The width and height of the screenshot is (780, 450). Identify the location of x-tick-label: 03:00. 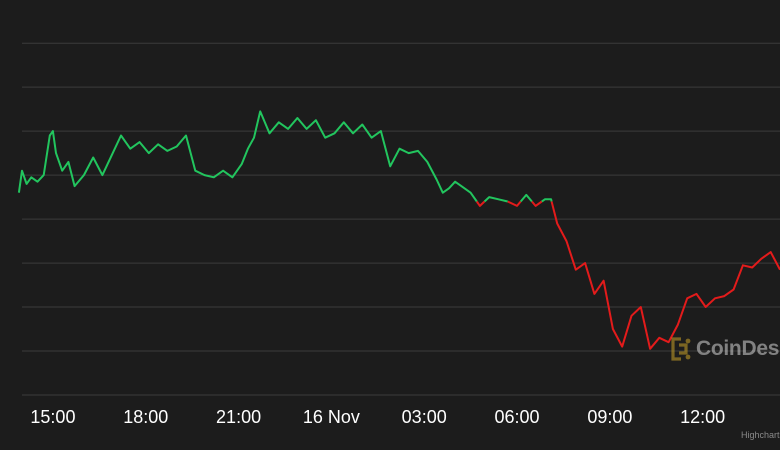
(424, 417).